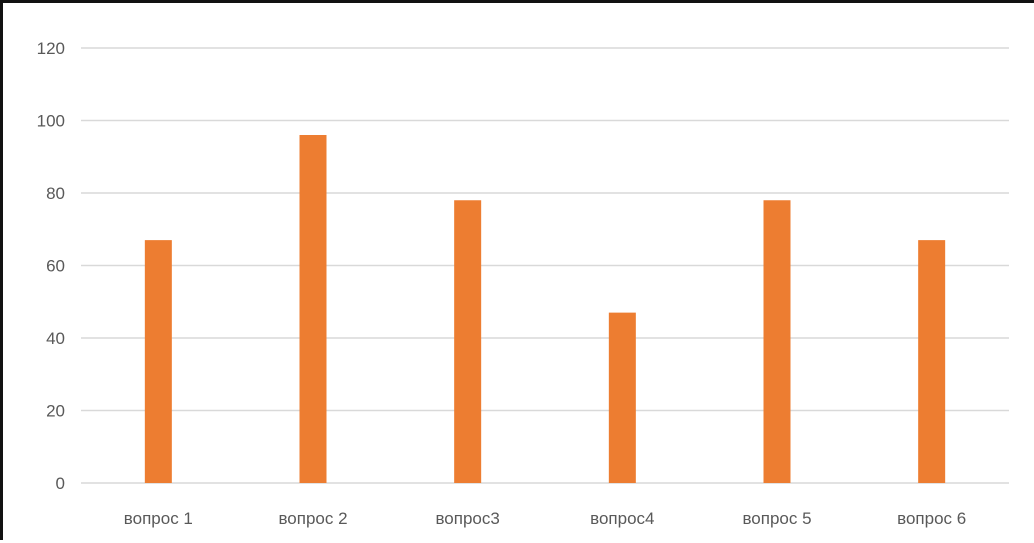 The image size is (1034, 543). Describe the element at coordinates (55, 266) in the screenshot. I see `y-tick-label: 60` at that location.